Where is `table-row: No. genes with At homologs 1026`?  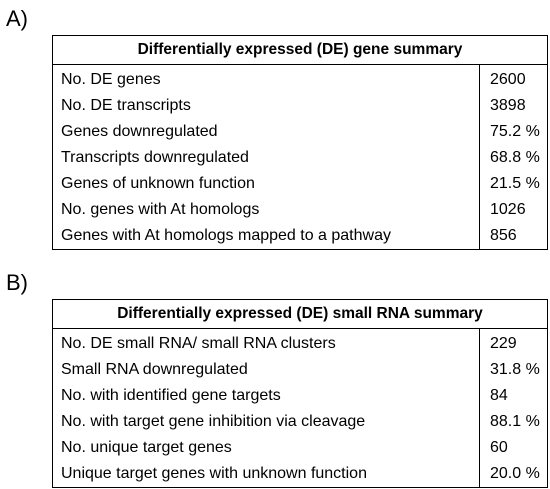
table-row: No. genes with At homologs 1026 is located at coordinates (300, 210).